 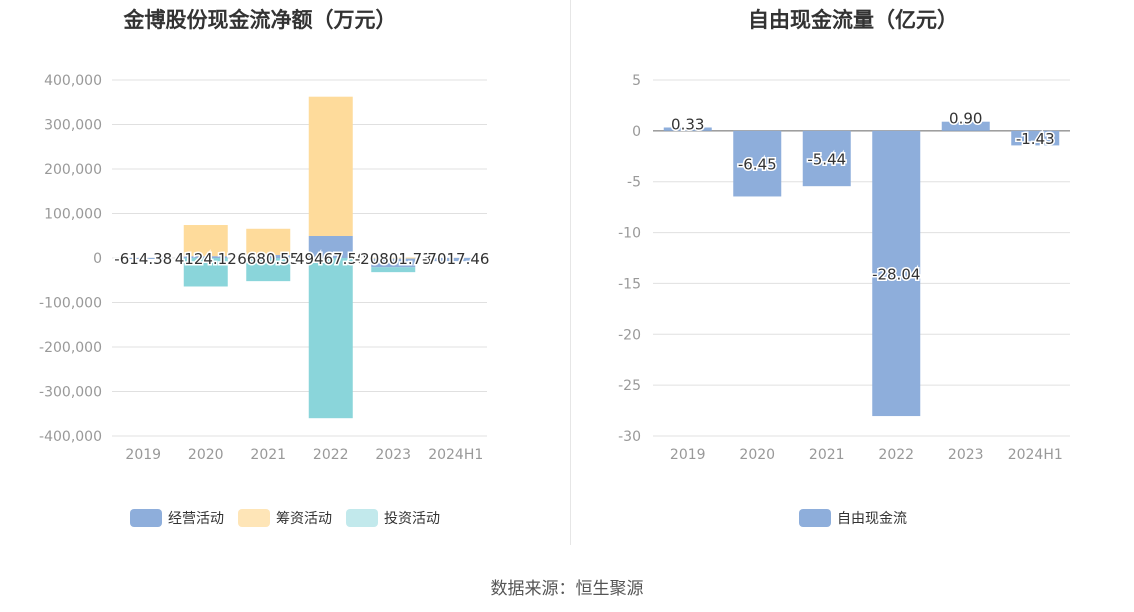 What do you see at coordinates (73, 81) in the screenshot?
I see `y-tick-label: 400,000` at bounding box center [73, 81].